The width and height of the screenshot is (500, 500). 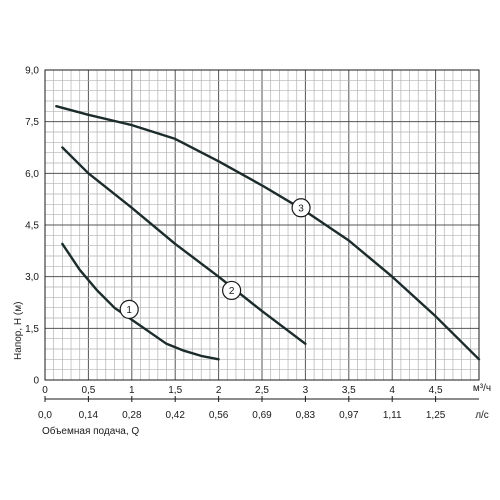 What do you see at coordinates (392, 390) in the screenshot?
I see `x-tick-label: 4` at bounding box center [392, 390].